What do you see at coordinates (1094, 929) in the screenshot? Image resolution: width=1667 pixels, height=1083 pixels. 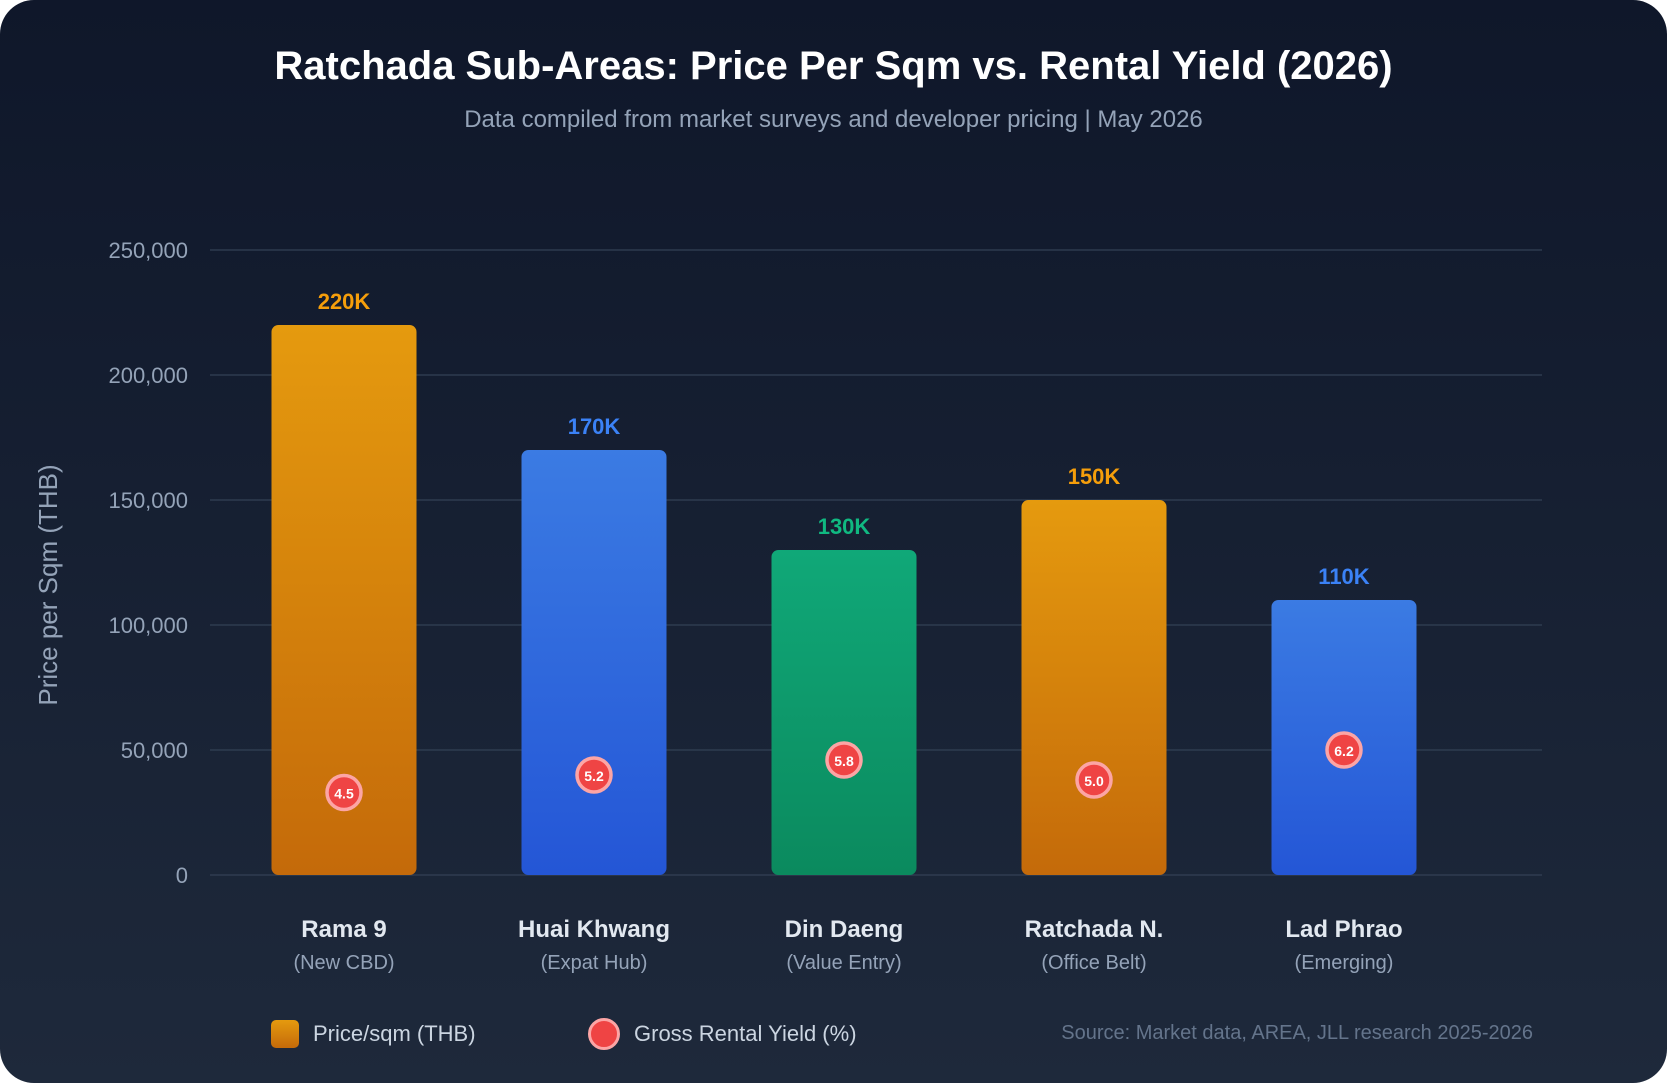 I see `category-name: Ratchada N.` at bounding box center [1094, 929].